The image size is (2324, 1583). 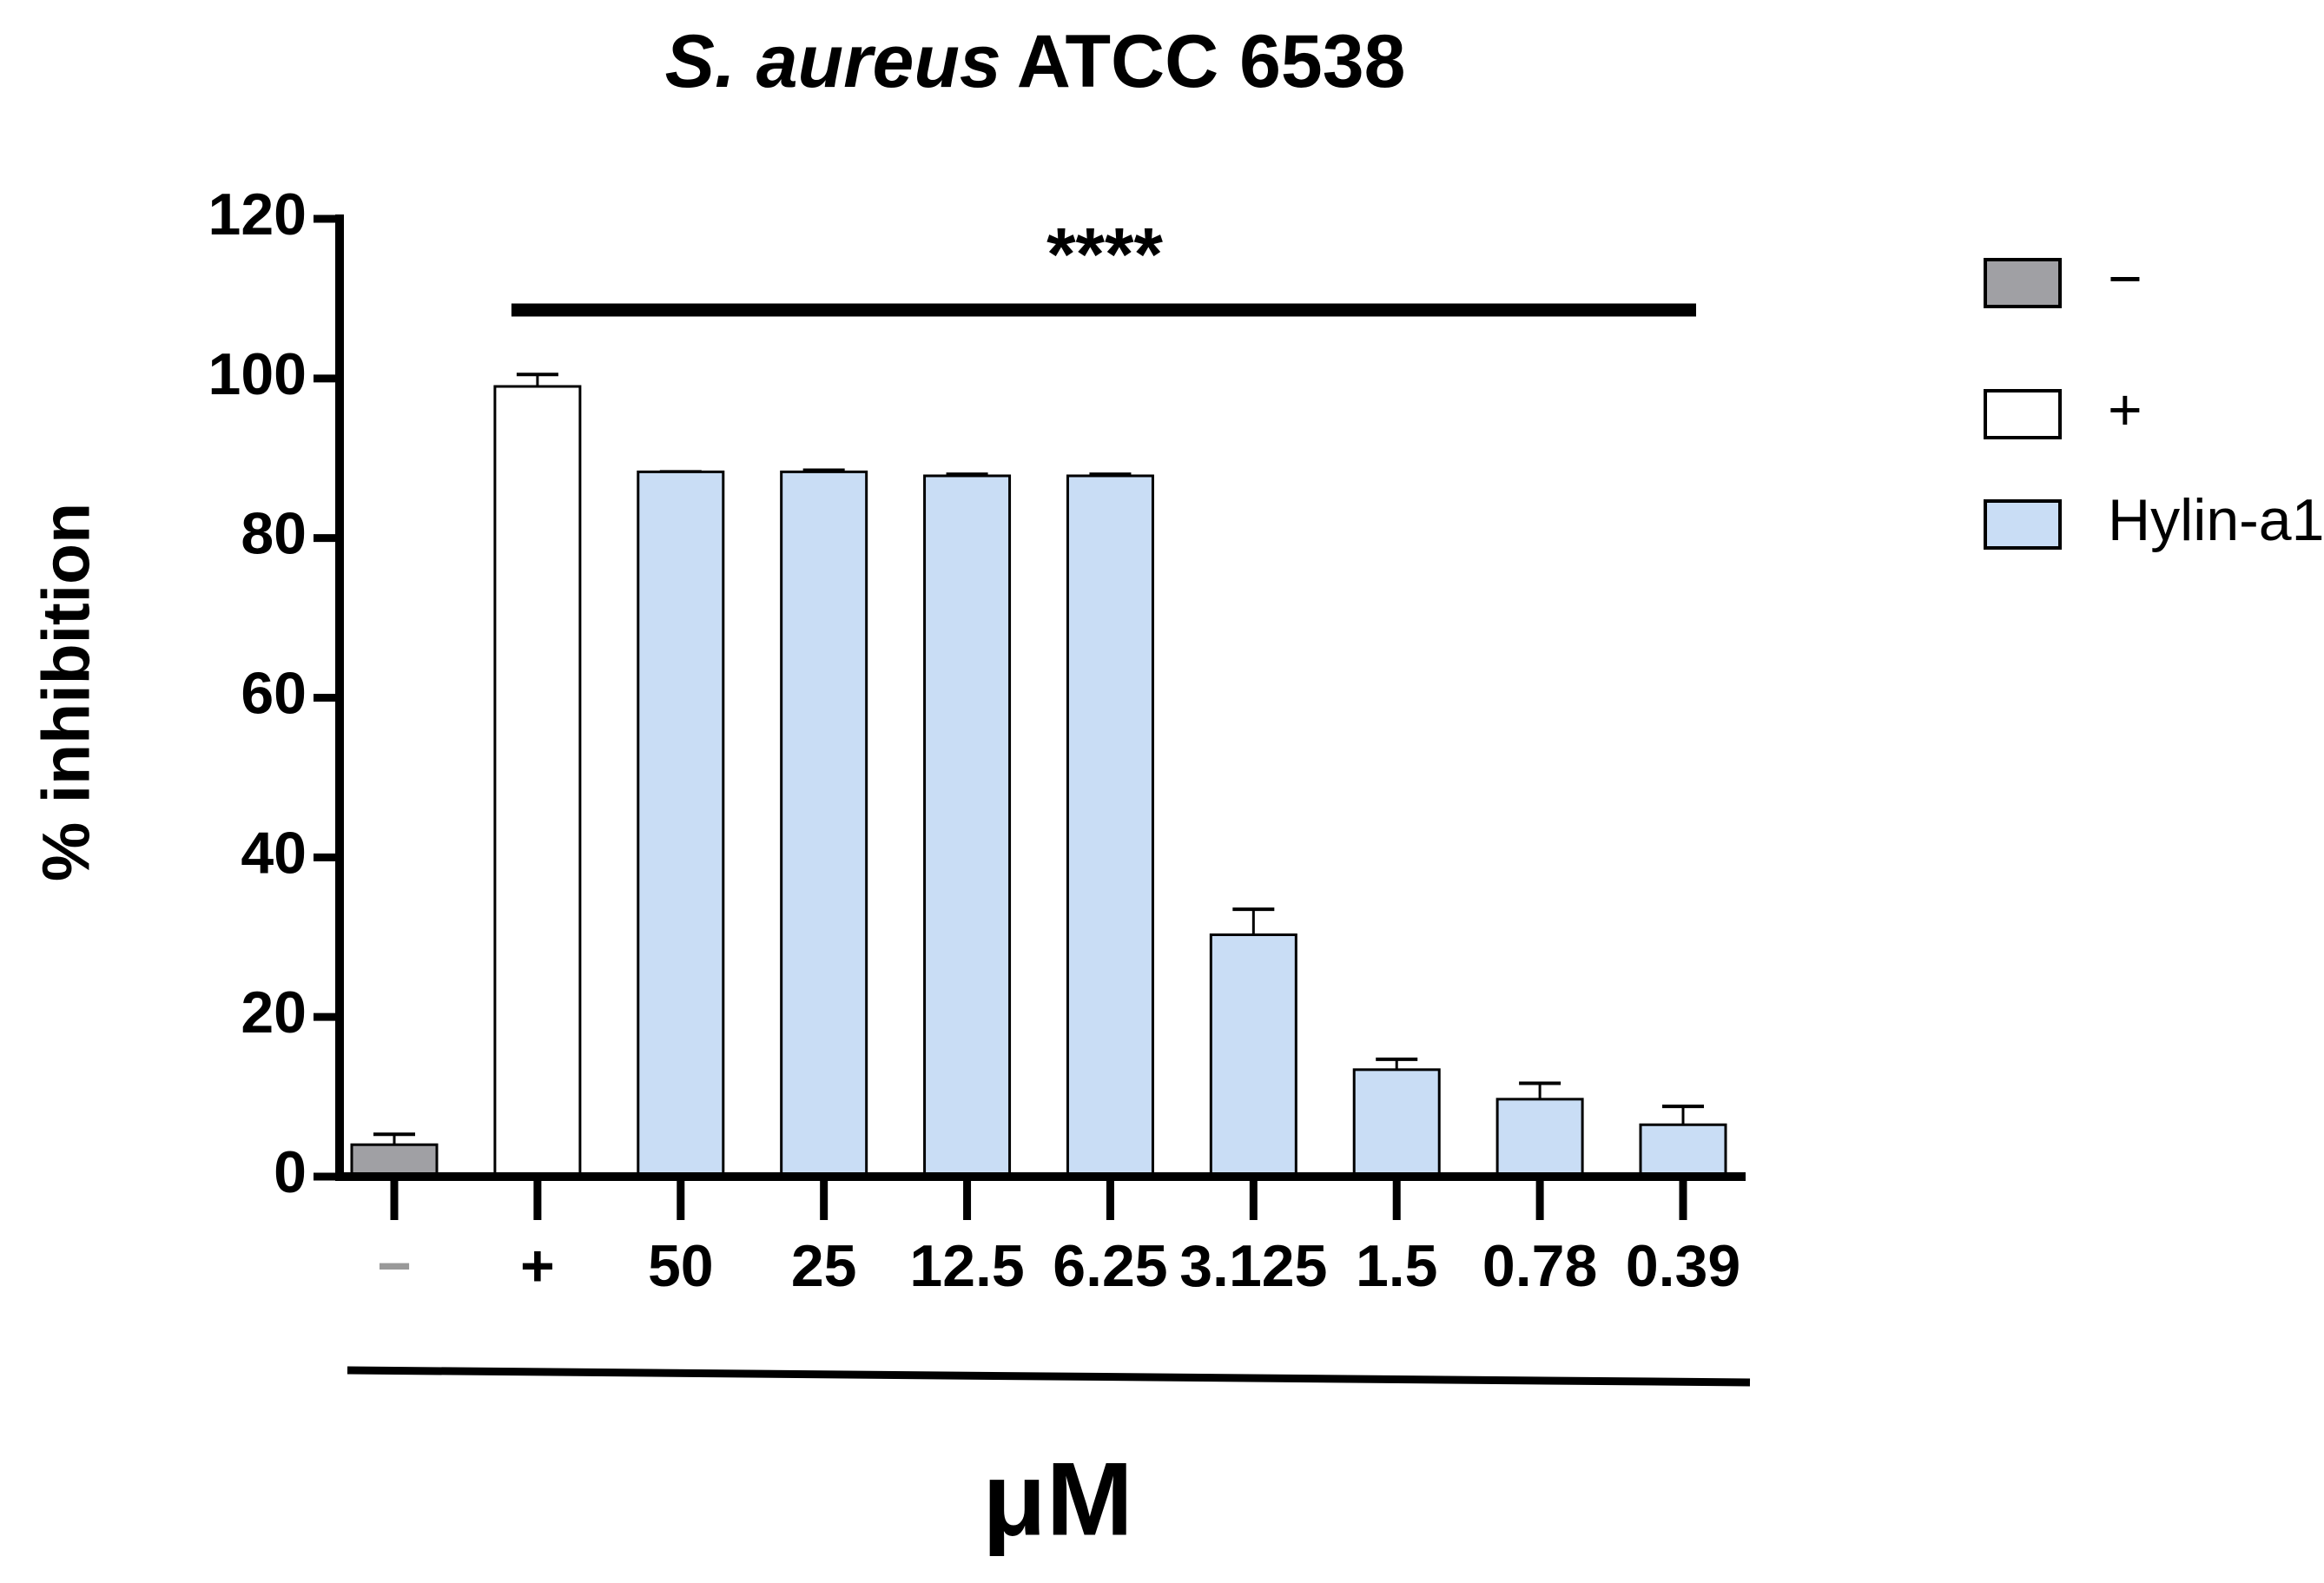 What do you see at coordinates (274, 853) in the screenshot?
I see `y-tick-label: 40` at bounding box center [274, 853].